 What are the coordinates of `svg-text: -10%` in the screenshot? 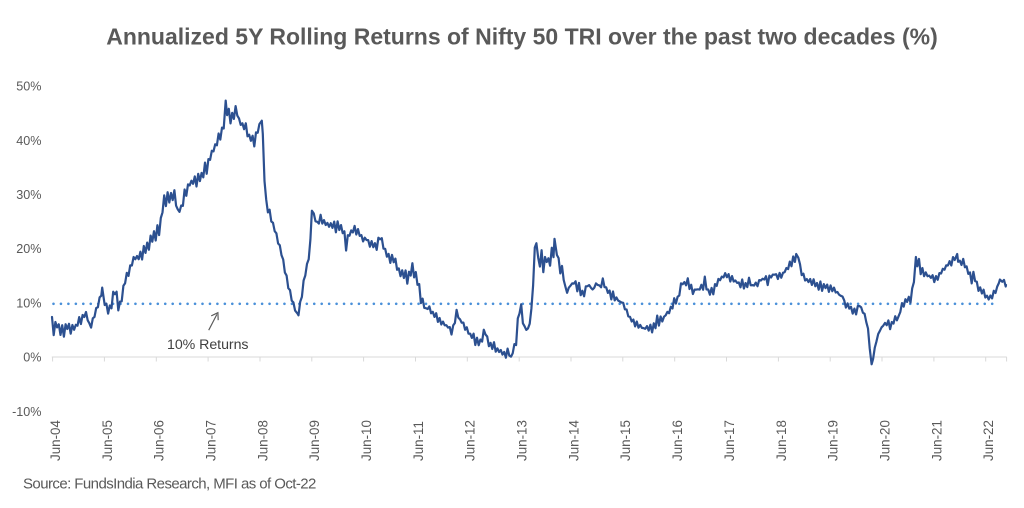 It's located at (26, 412).